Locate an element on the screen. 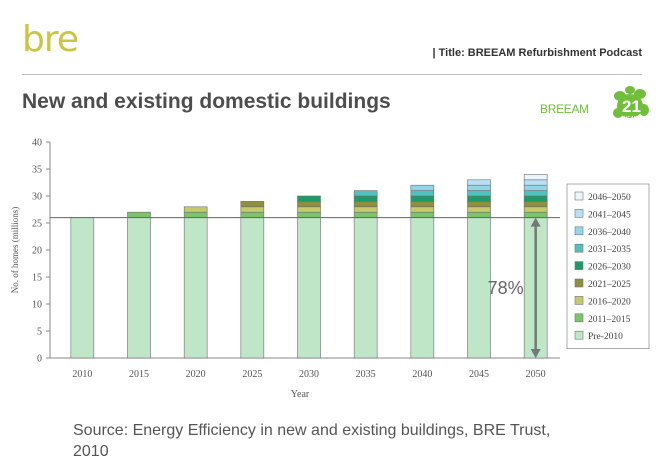  x-tick-label: 2020 is located at coordinates (196, 374).